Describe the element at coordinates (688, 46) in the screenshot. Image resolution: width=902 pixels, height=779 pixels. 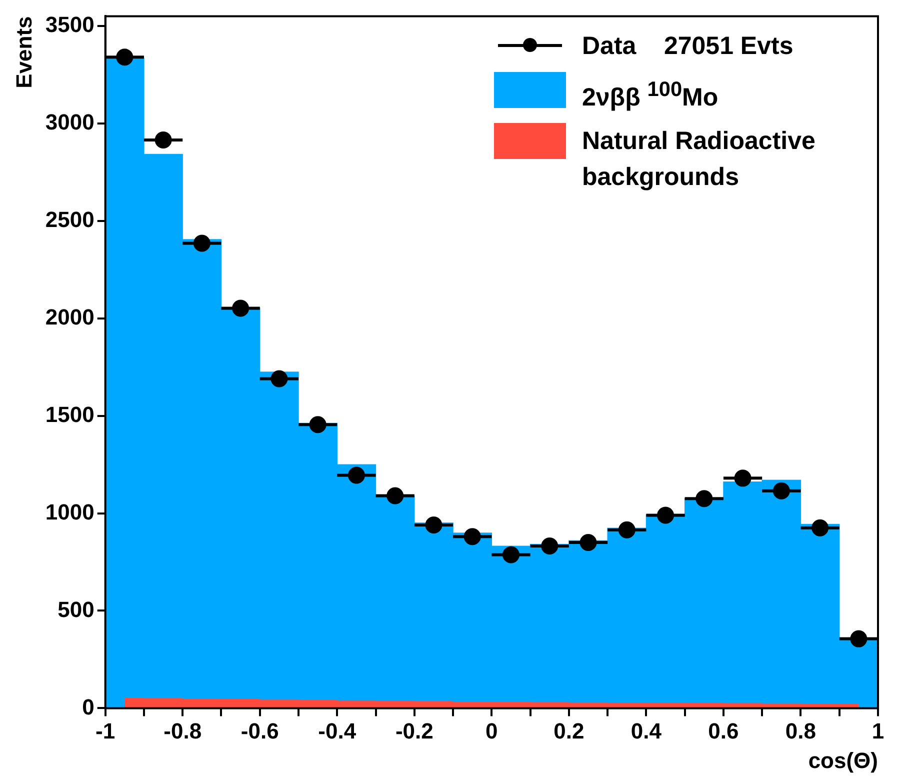
I see `legend-label: Data 27051 Evts` at that location.